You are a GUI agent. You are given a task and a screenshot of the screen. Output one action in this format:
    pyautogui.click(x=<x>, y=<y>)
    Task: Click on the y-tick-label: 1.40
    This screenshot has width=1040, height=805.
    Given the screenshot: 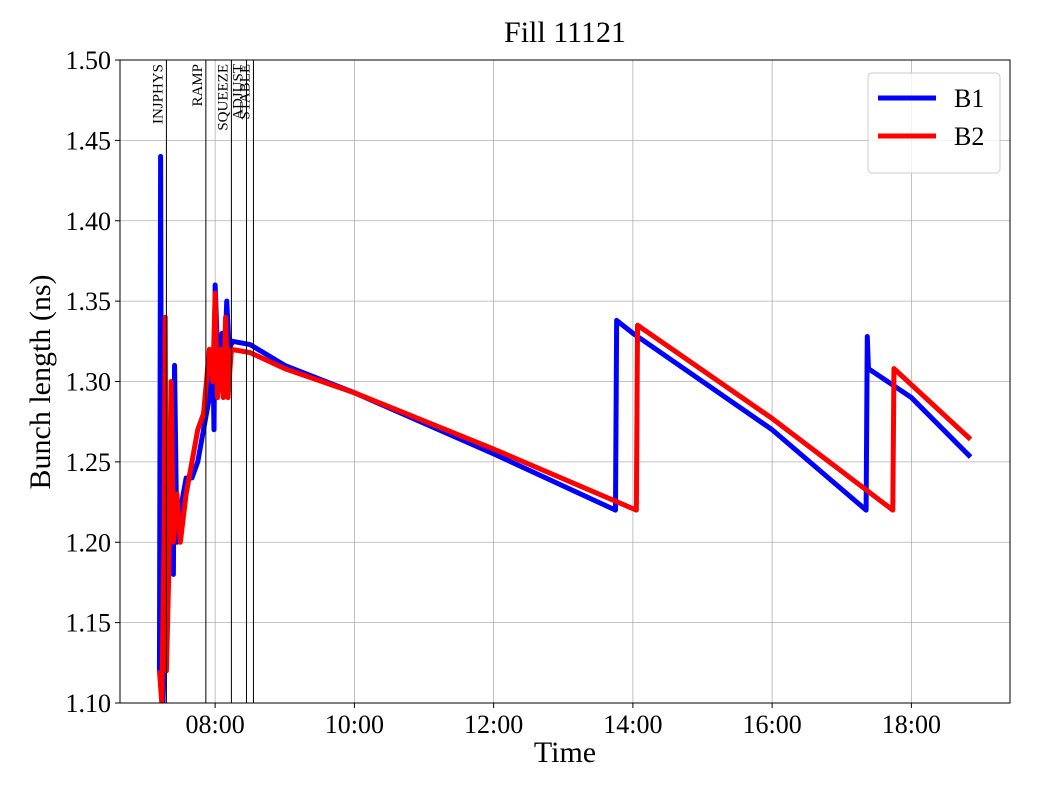 What is the action you would take?
    pyautogui.click(x=89, y=221)
    